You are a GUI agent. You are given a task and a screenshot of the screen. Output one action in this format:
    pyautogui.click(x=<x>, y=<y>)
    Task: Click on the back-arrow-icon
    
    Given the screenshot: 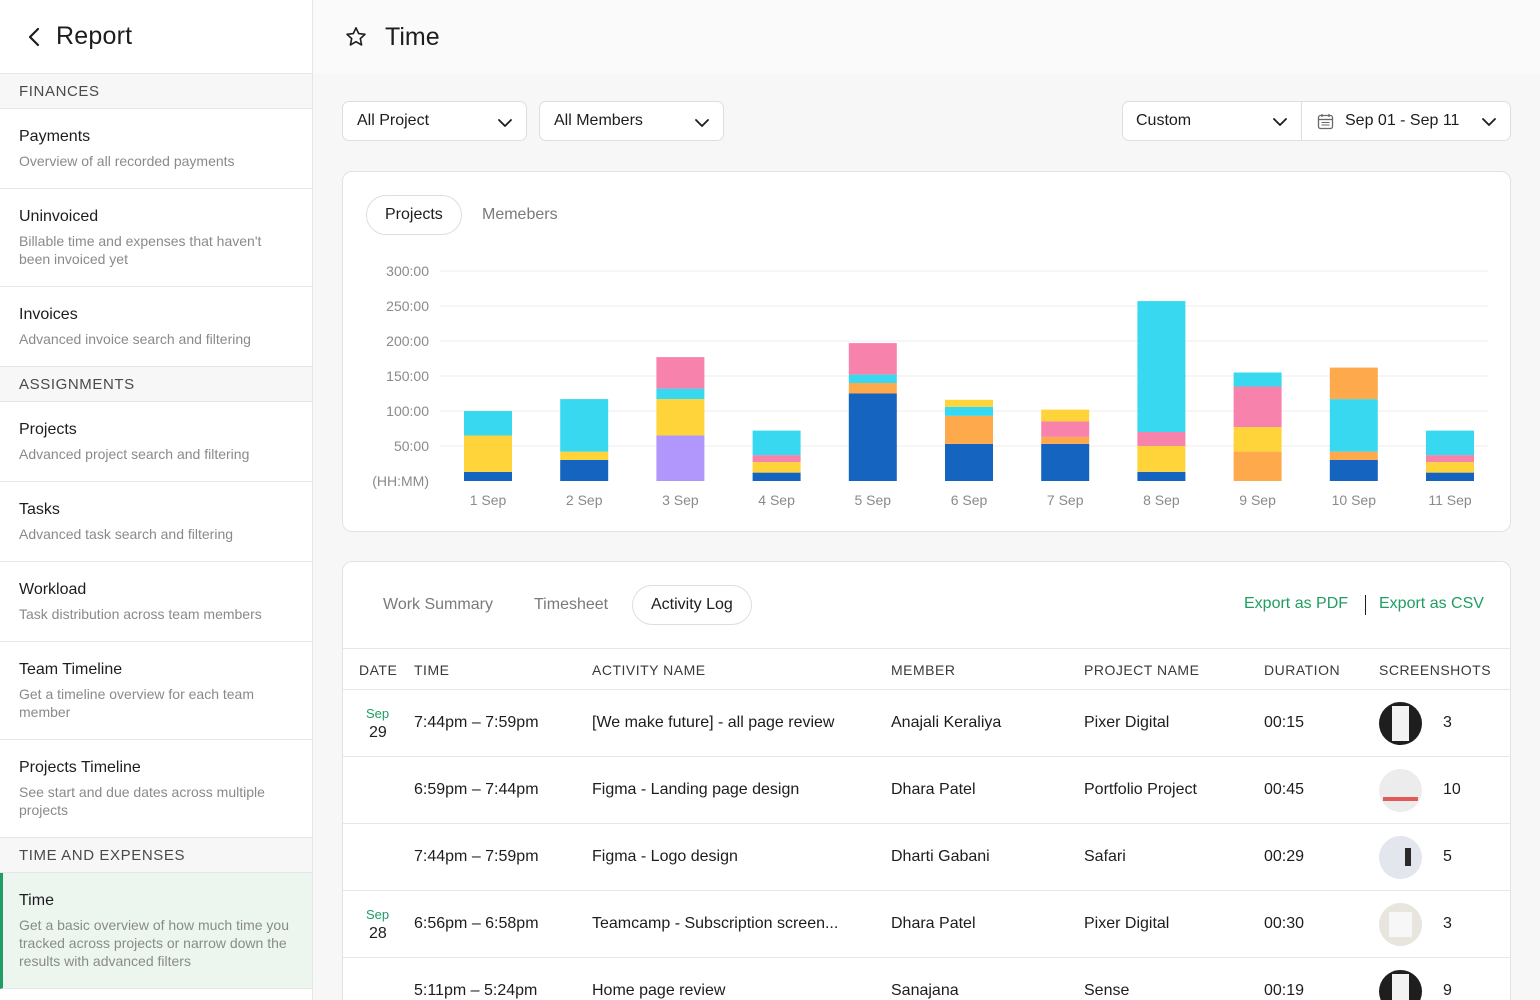 What is the action you would take?
    pyautogui.click(x=34, y=37)
    